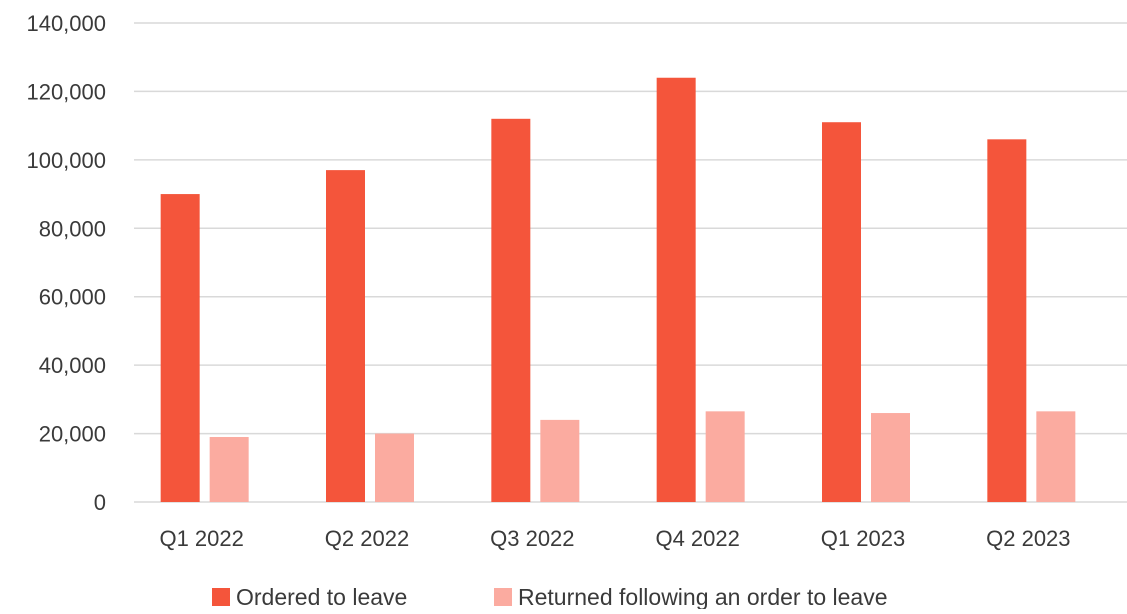  Describe the element at coordinates (321, 596) in the screenshot. I see `legend-label: Ordered to leave` at that location.